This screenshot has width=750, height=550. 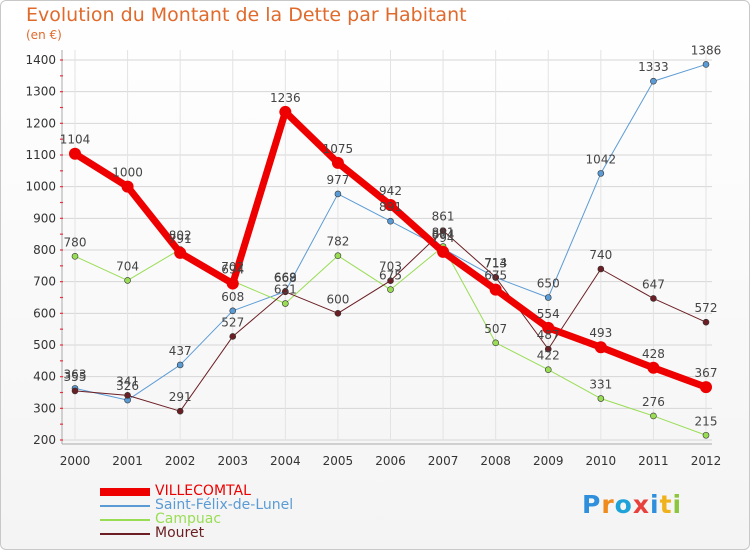 What do you see at coordinates (337, 180) in the screenshot?
I see `data-label: 977` at bounding box center [337, 180].